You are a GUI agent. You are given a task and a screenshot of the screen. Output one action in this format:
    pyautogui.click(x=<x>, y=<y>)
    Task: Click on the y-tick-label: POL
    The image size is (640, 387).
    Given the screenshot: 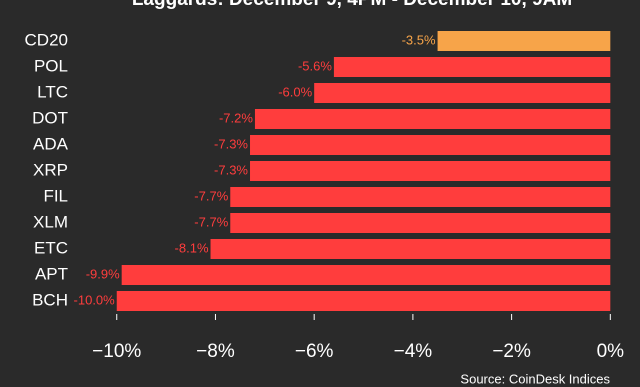 What is the action you would take?
    pyautogui.click(x=51, y=65)
    